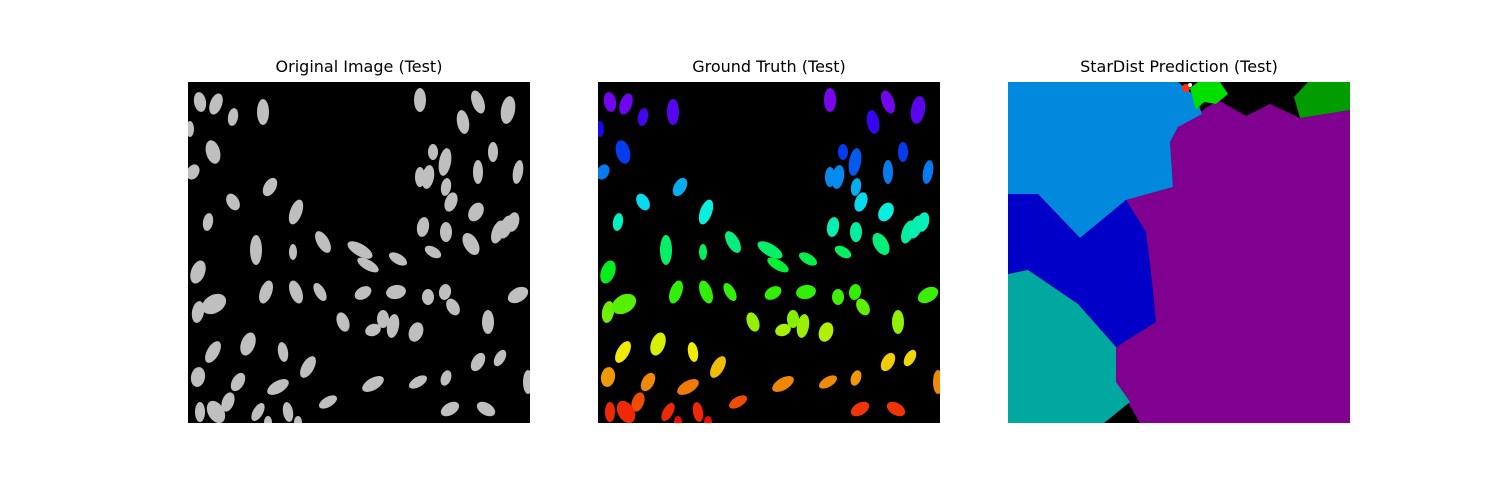 The height and width of the screenshot is (500, 1500). What do you see at coordinates (1186, 88) in the screenshot?
I see `prediction-region-small-red` at bounding box center [1186, 88].